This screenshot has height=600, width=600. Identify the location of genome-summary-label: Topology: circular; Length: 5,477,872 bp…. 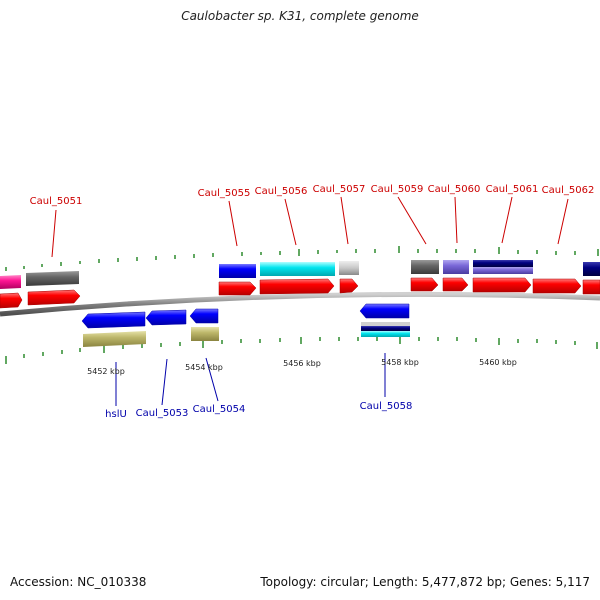
(425, 582).